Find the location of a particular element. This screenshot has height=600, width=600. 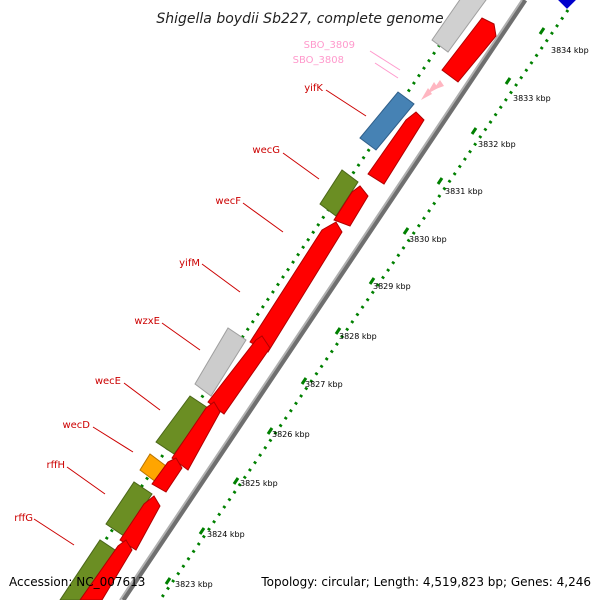

blue-marker is located at coordinates (567, 4).